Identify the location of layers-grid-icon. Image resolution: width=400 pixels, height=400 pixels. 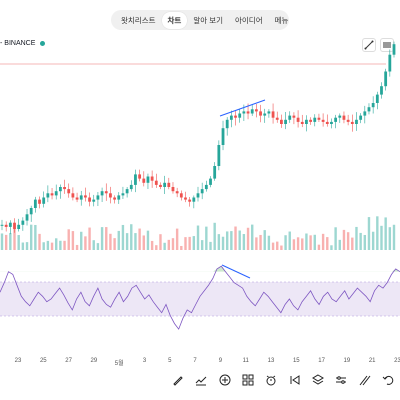
(248, 380).